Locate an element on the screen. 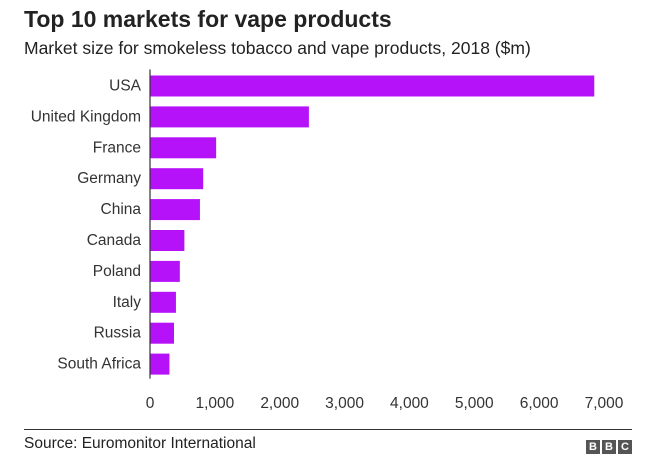  x-tick-label-5000: 5,000 is located at coordinates (474, 403).